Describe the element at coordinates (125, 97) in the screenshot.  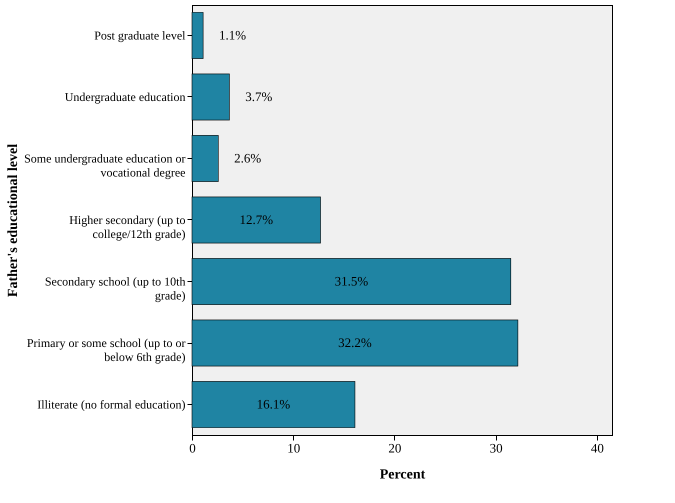
I see `y-tick-label: Undergraduate education` at that location.